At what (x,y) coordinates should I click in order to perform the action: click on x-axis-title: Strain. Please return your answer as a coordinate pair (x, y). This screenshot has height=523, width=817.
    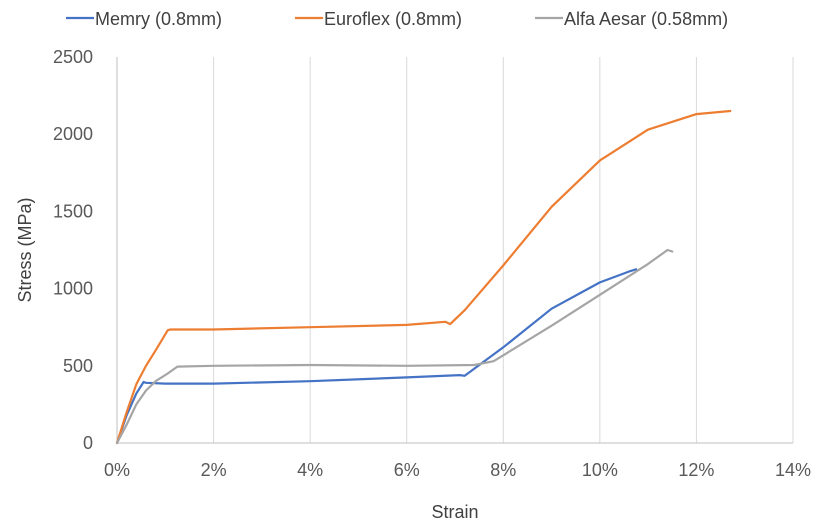
    Looking at the image, I should click on (454, 512).